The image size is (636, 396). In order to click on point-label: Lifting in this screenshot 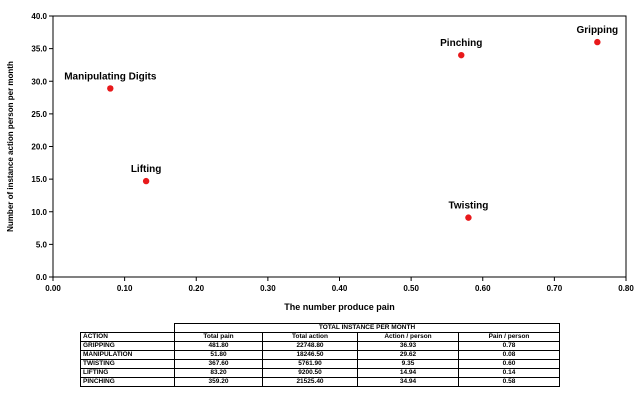, I will do `click(146, 169)`.